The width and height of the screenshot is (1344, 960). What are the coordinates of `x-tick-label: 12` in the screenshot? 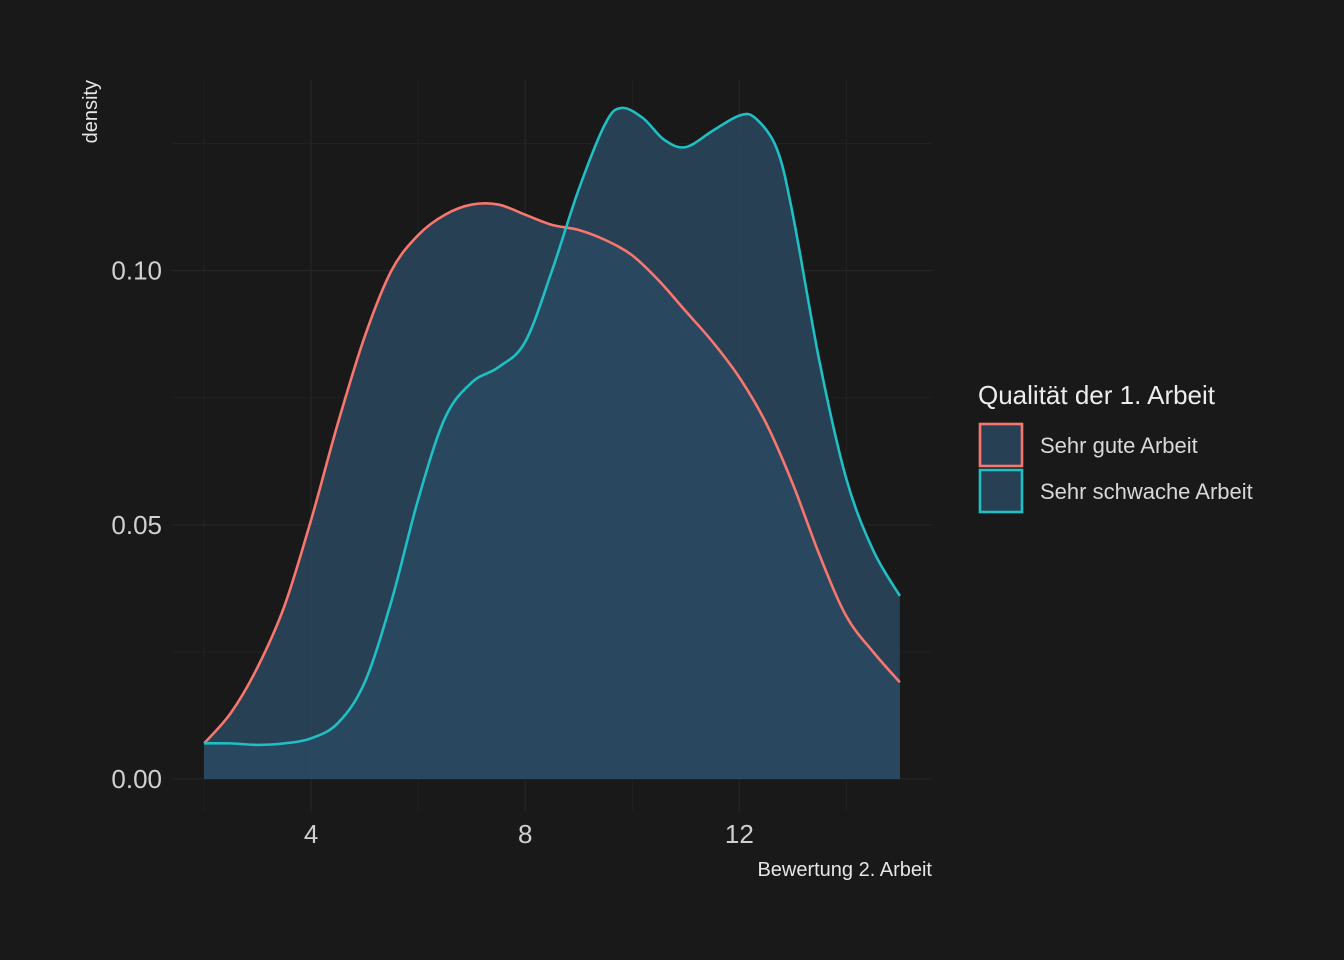 It's located at (739, 834).